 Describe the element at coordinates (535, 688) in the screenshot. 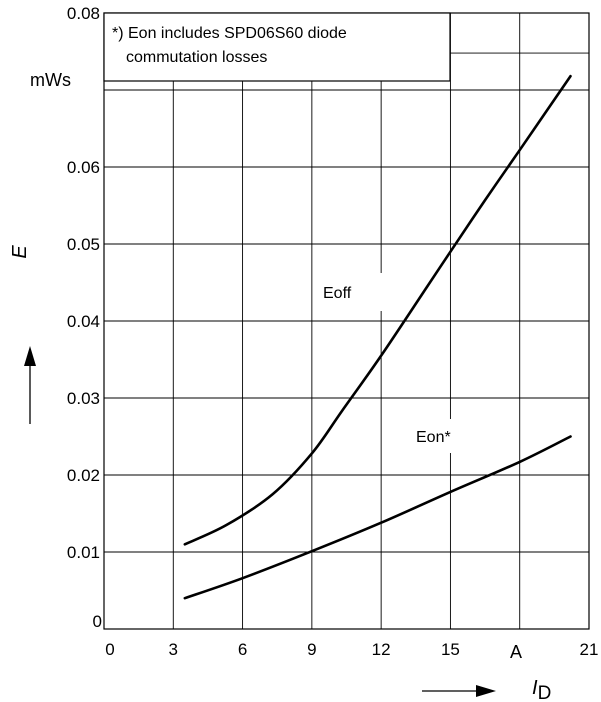

I see `x-axis-title-main: I` at that location.